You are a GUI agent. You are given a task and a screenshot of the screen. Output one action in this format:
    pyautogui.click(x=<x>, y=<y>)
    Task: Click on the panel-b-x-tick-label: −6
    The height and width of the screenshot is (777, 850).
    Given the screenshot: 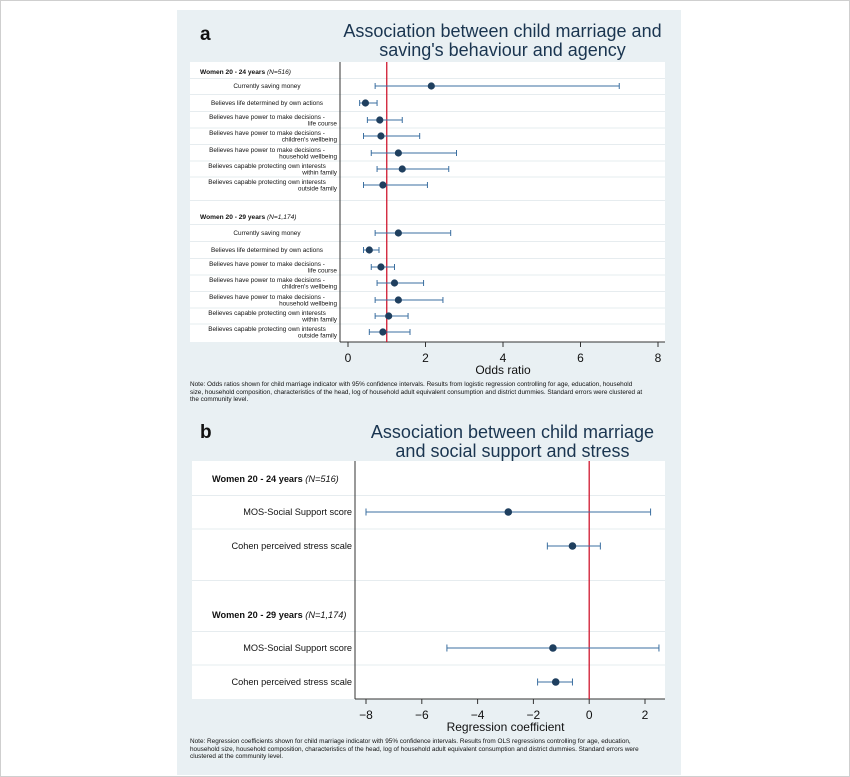 What is the action you would take?
    pyautogui.click(x=422, y=715)
    